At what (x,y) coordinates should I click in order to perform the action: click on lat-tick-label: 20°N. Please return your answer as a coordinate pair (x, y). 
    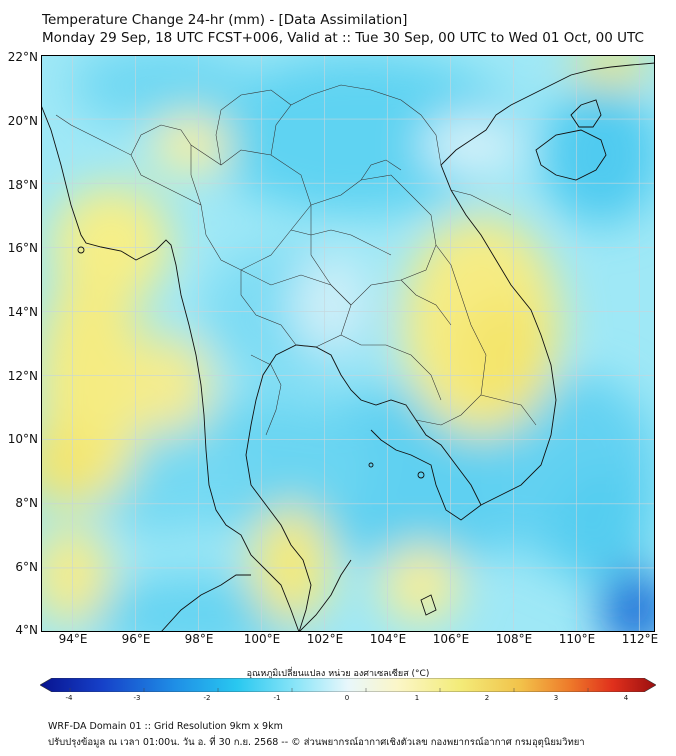
    Looking at the image, I should click on (22, 121).